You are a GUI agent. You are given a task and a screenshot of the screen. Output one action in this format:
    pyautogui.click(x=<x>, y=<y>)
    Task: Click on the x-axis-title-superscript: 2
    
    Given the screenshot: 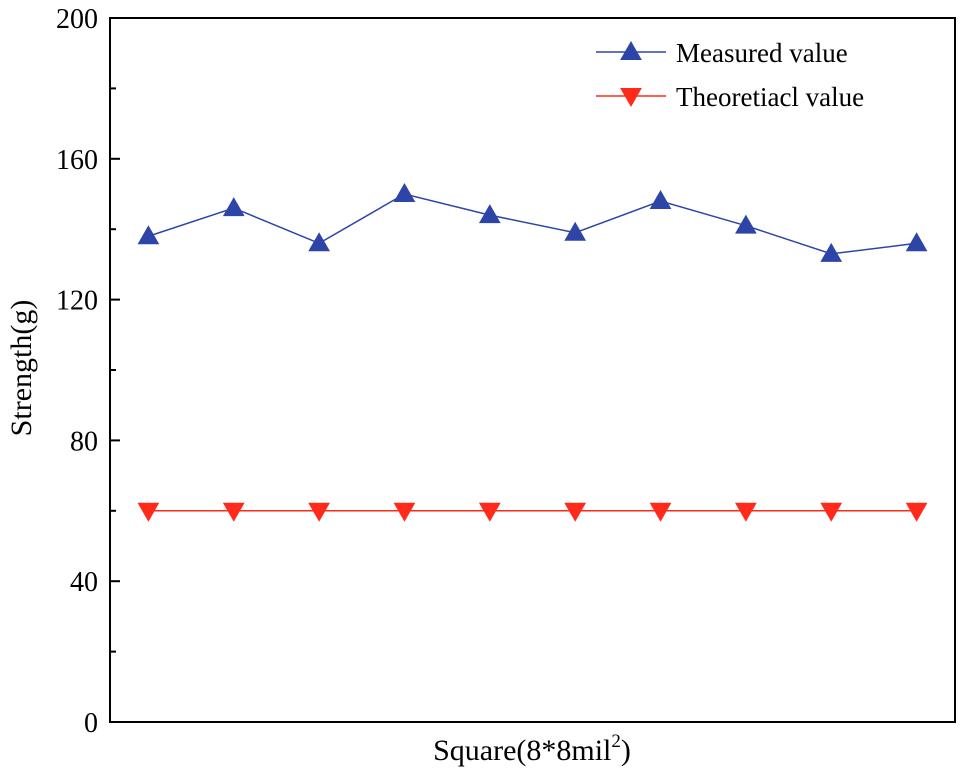 What is the action you would take?
    pyautogui.click(x=616, y=741)
    